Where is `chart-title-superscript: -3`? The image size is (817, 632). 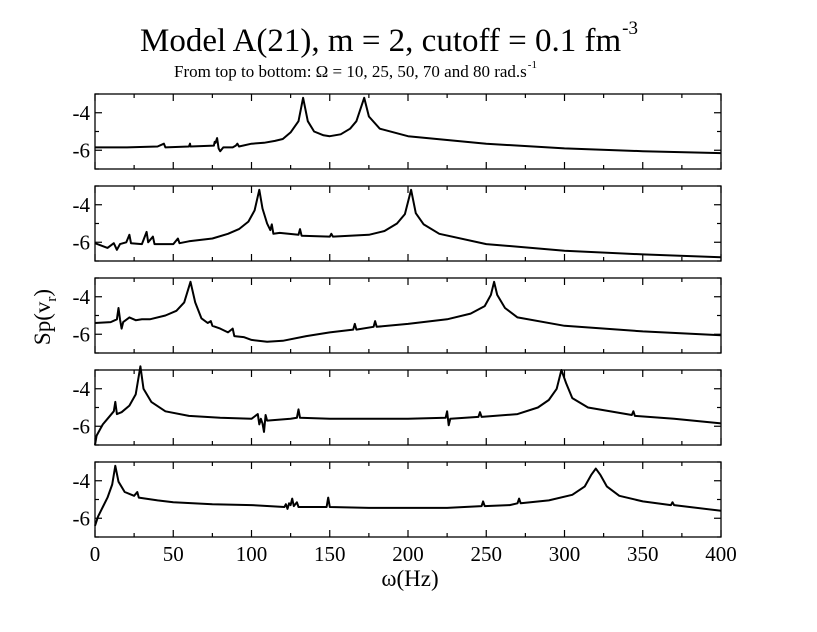
chart-title-superscript: -3 is located at coordinates (630, 28).